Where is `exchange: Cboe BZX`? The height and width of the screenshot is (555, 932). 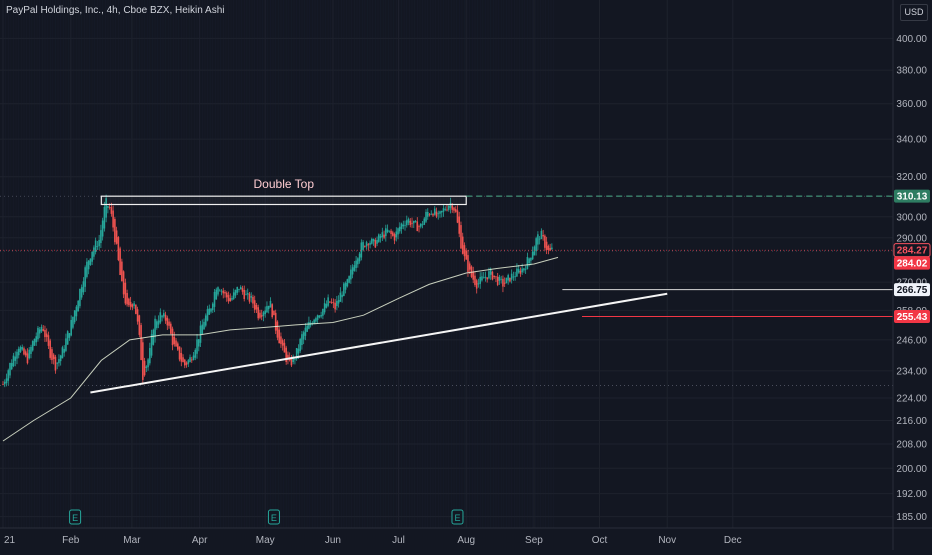 exchange: Cboe BZX is located at coordinates (146, 10).